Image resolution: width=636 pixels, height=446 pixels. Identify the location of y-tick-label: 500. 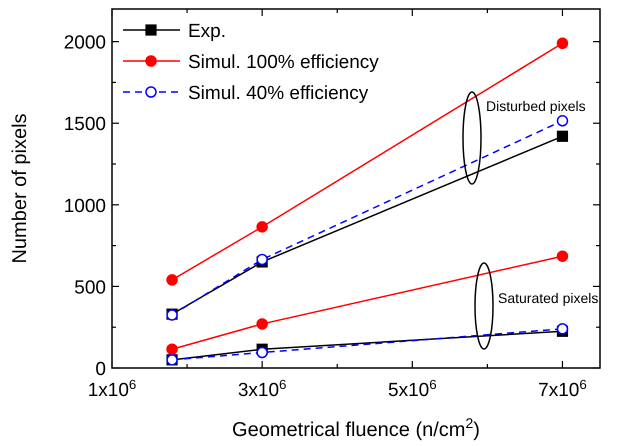
(90, 287).